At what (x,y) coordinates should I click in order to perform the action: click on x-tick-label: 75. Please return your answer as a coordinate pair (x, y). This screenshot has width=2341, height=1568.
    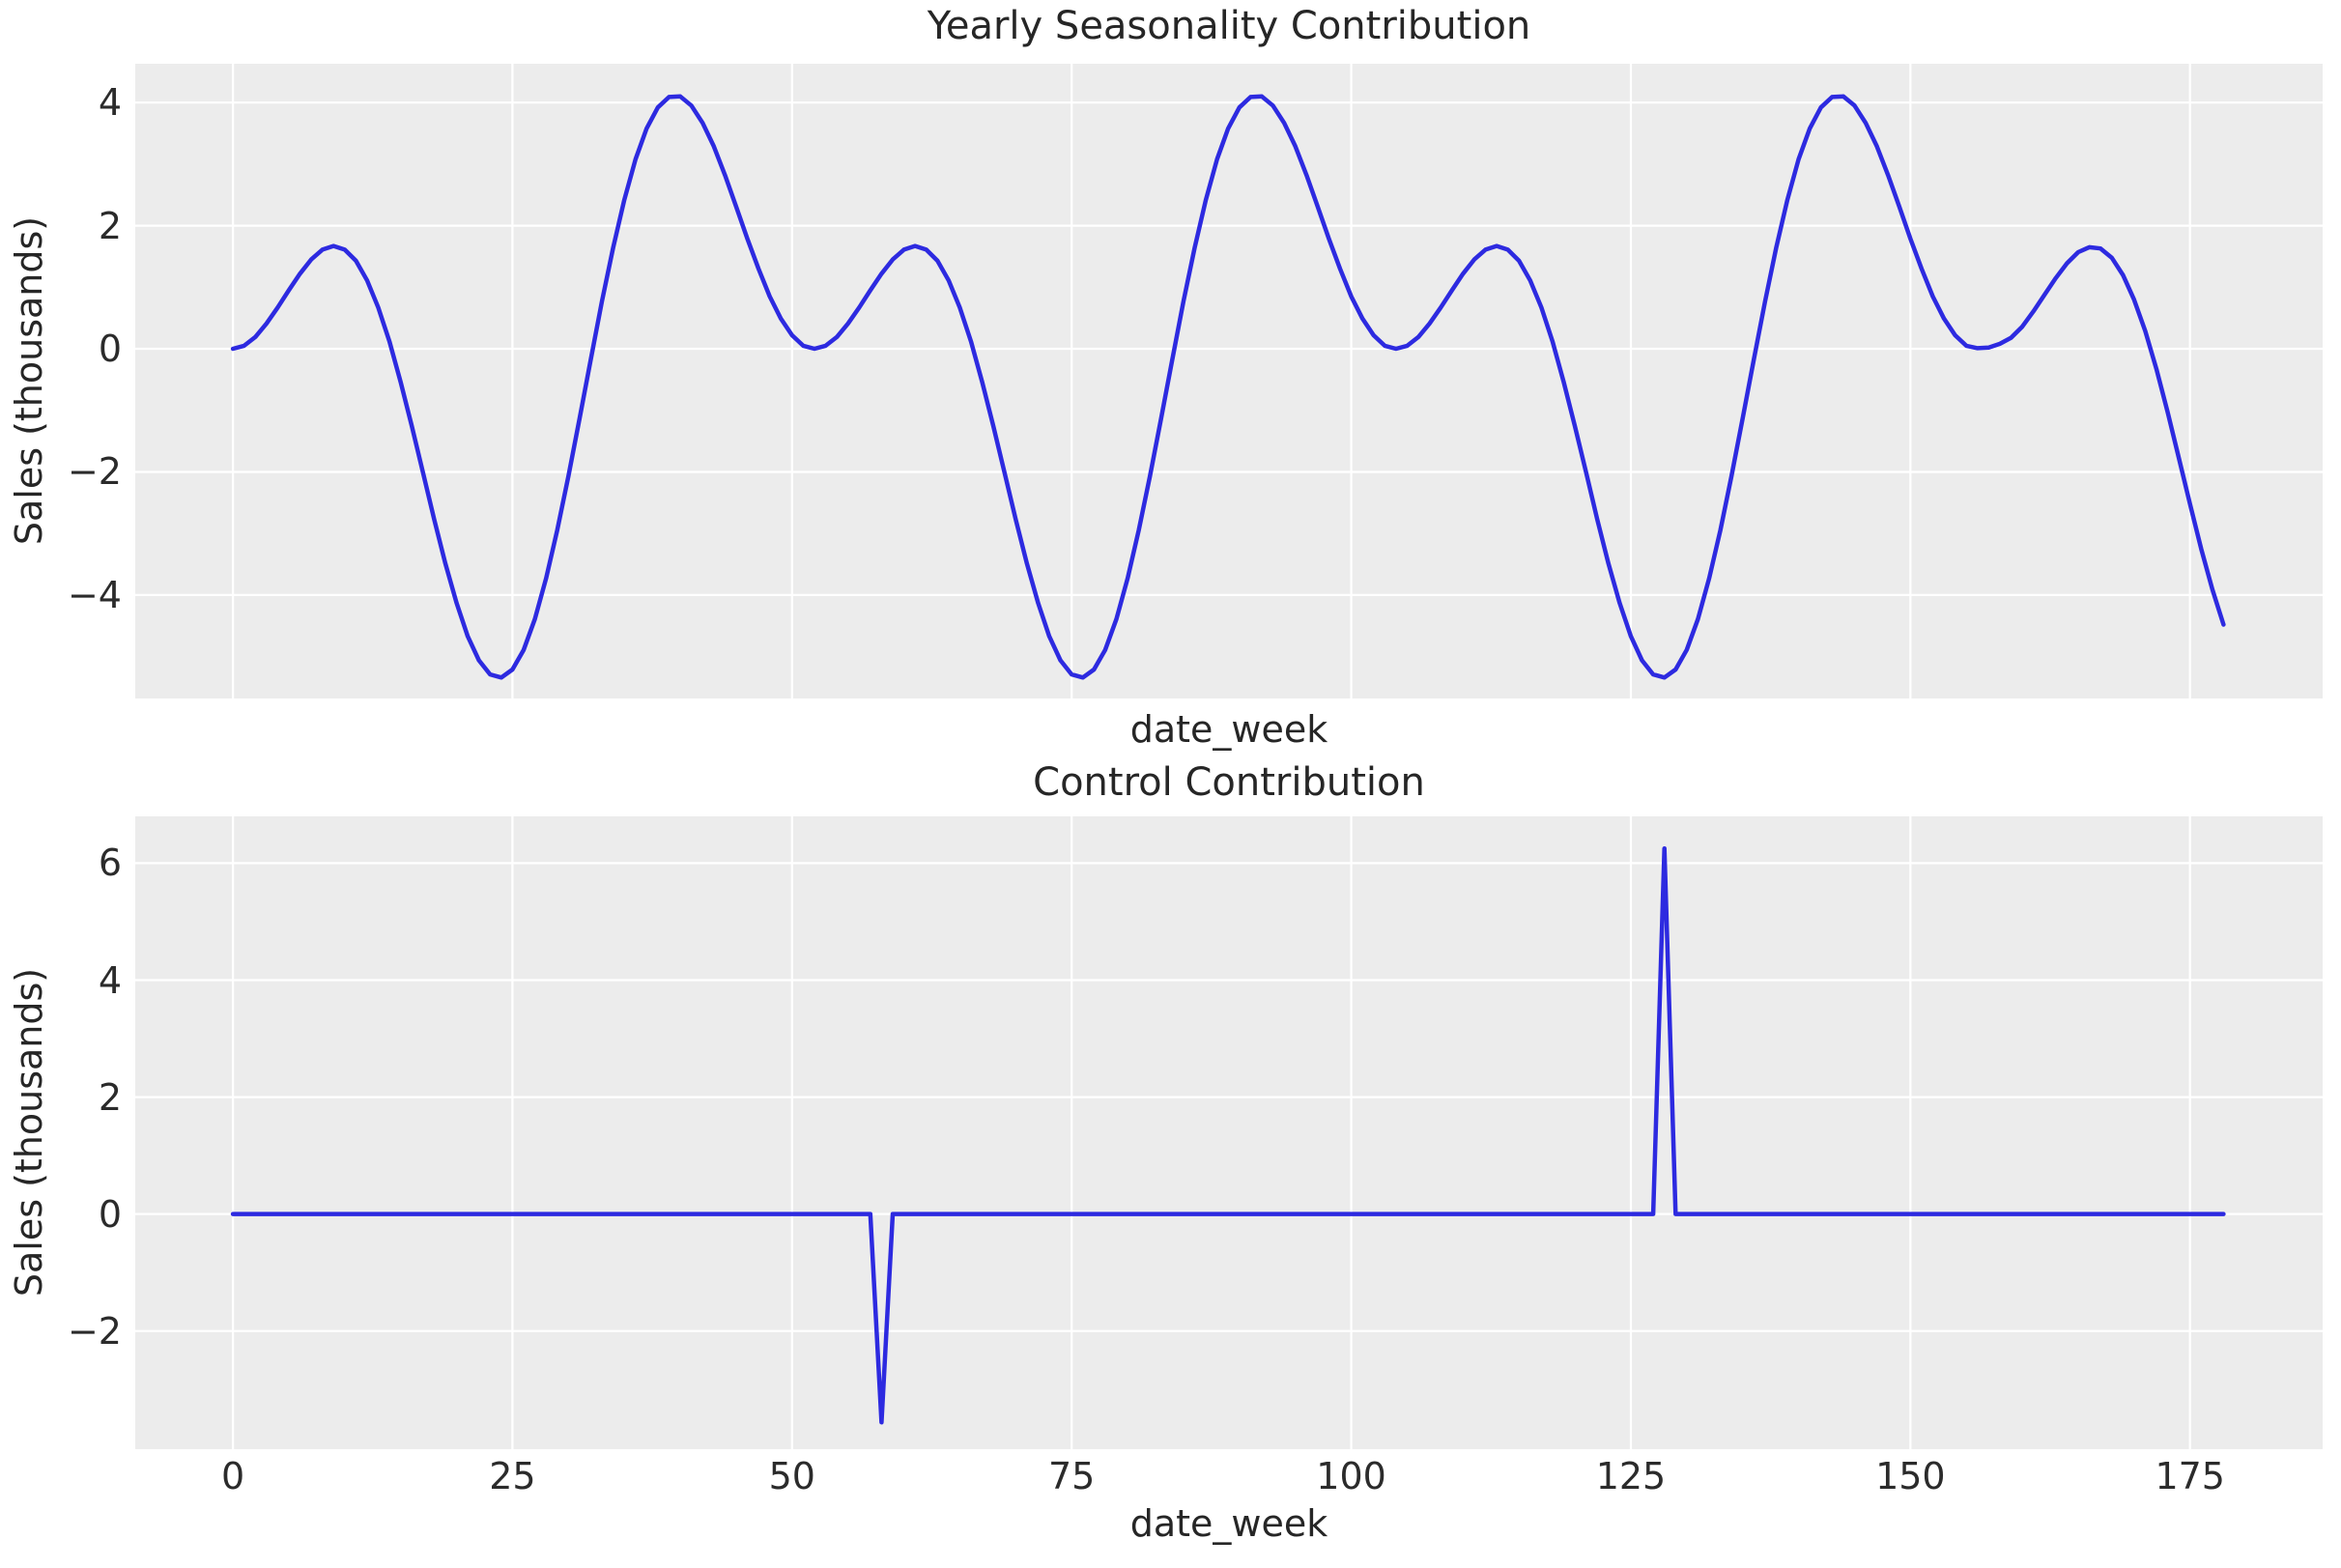
    Looking at the image, I should click on (1072, 1476).